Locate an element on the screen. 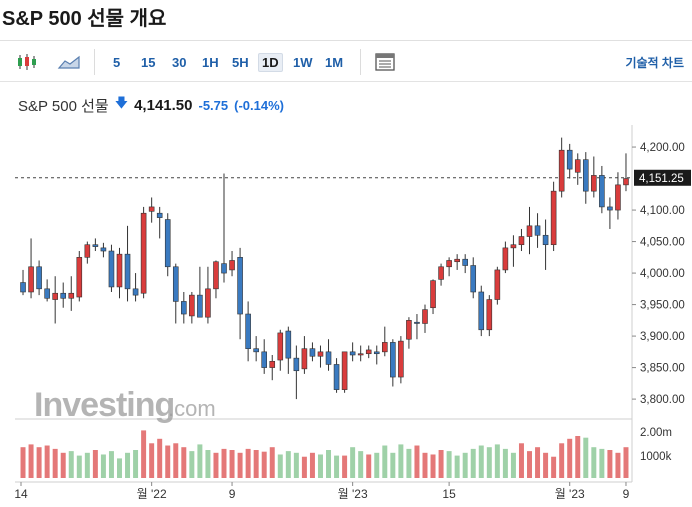 The image size is (692, 507). volume-tick-label: 1000k is located at coordinates (656, 457).